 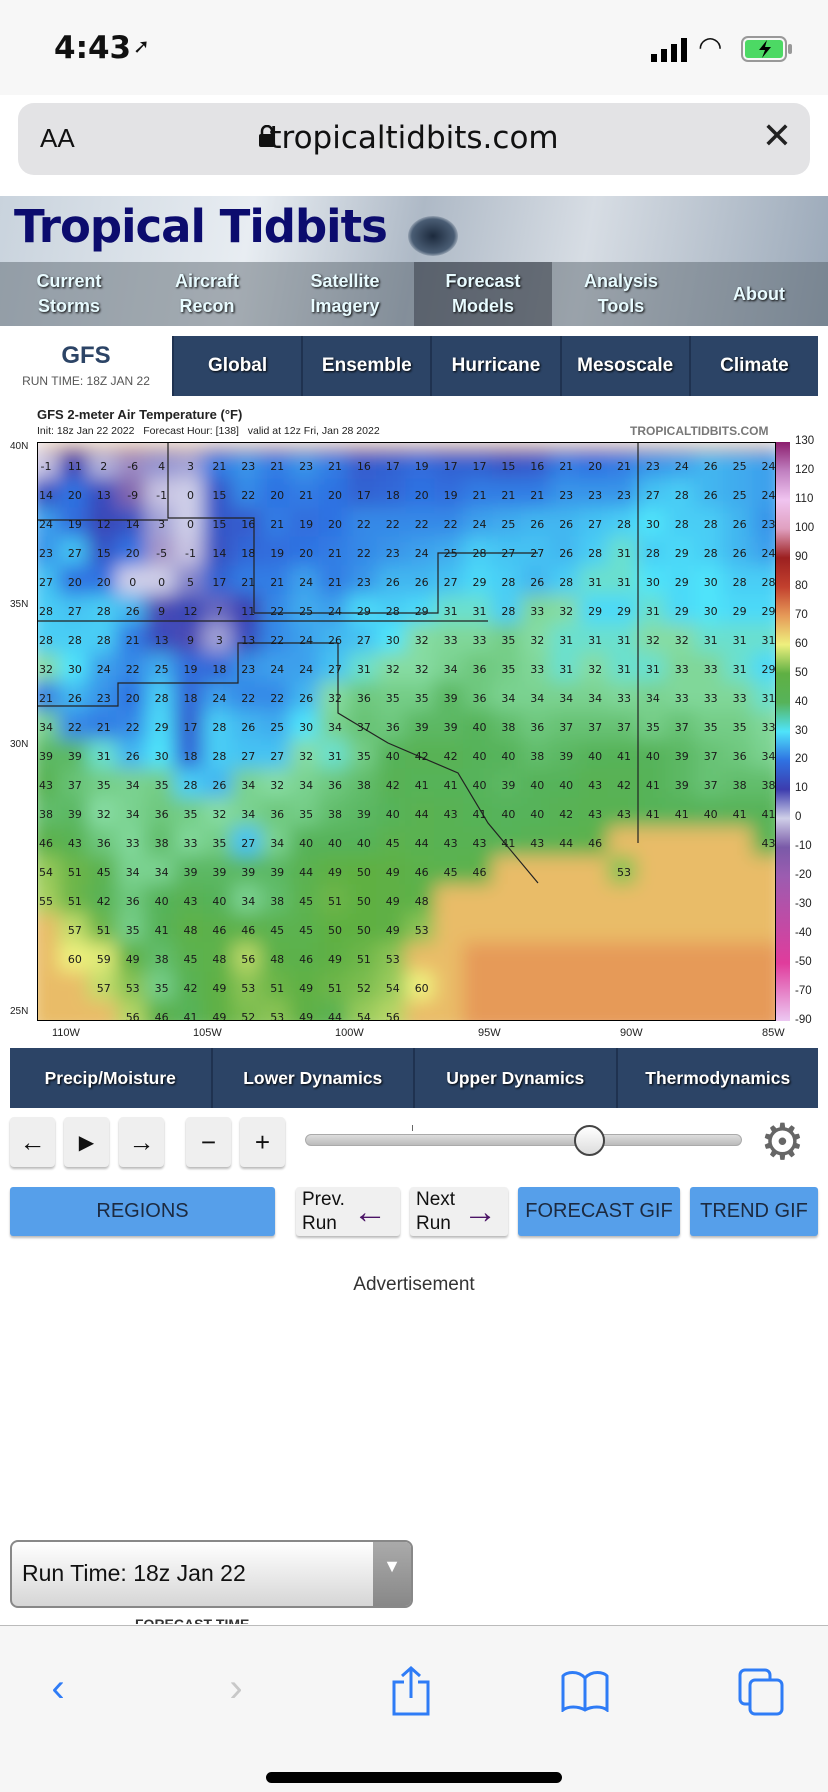 I want to click on site-nav-item: Forecast Models, so click(x=483, y=294).